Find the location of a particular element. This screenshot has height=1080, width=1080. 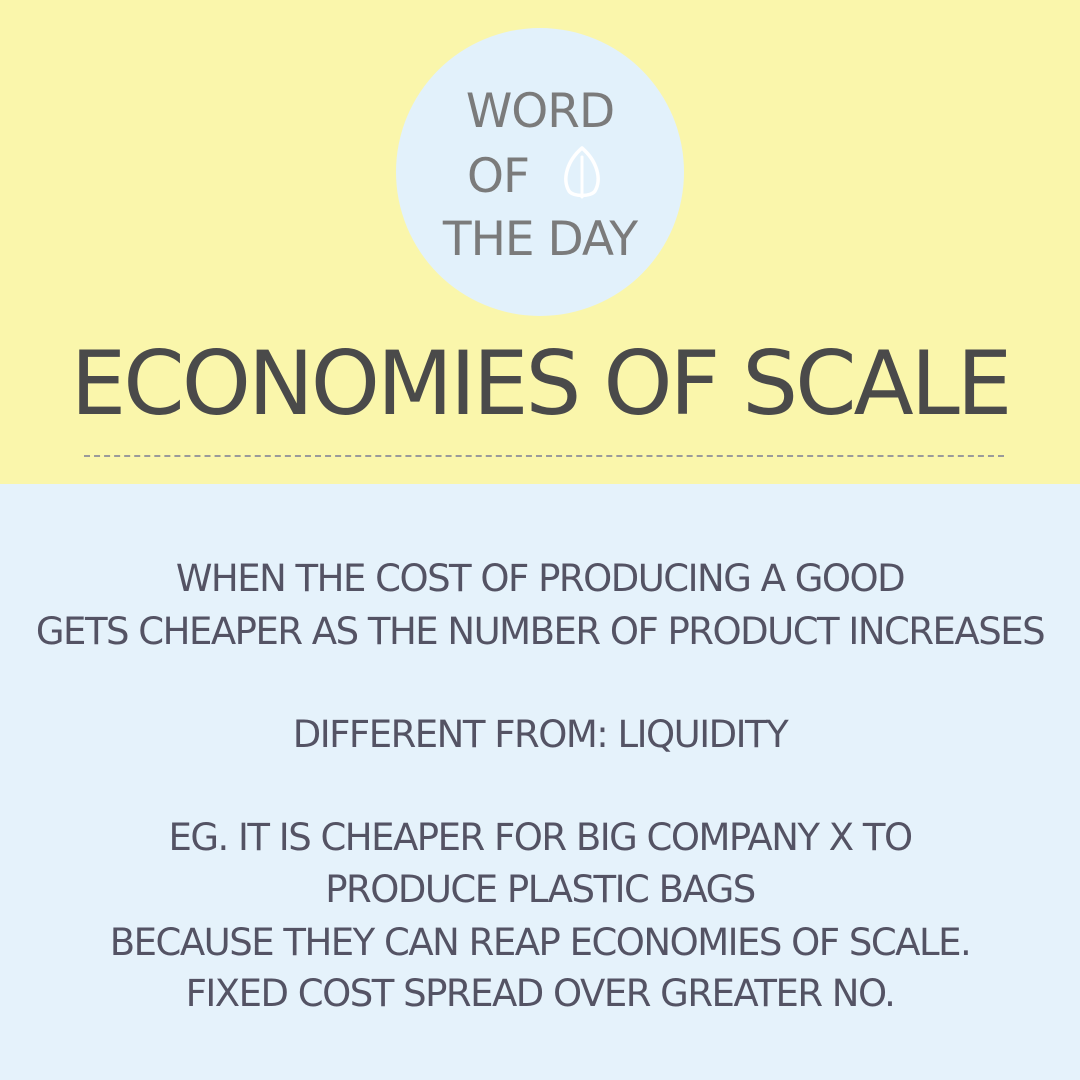

badge-line-of-text: OF is located at coordinates (498, 176).